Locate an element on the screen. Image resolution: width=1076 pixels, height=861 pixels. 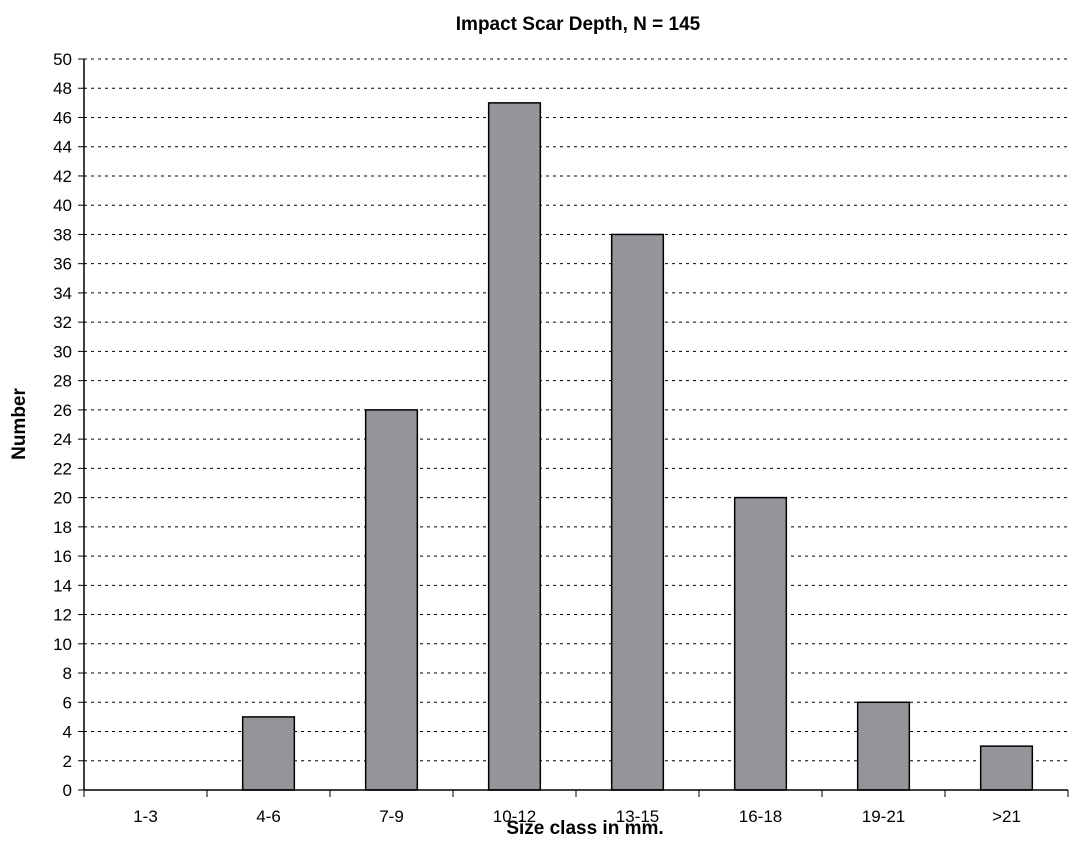
y-tick-label: 14 is located at coordinates (62, 585).